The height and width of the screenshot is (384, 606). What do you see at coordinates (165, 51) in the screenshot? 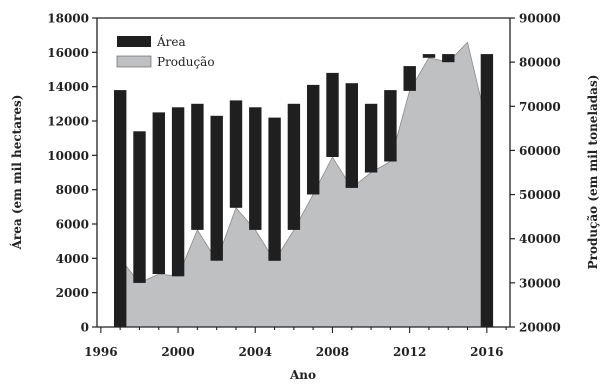
I see `legend: Área Produção` at bounding box center [165, 51].